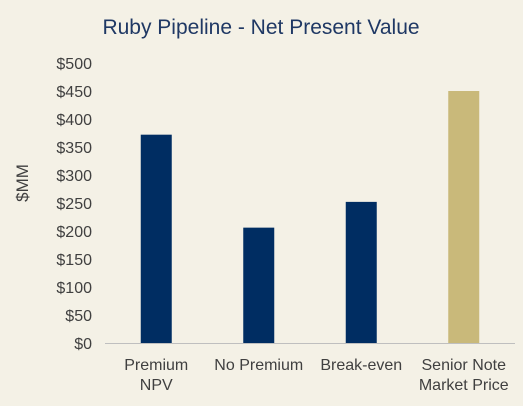 The height and width of the screenshot is (406, 523). Describe the element at coordinates (78, 316) in the screenshot. I see `y-tick-label: $50` at that location.